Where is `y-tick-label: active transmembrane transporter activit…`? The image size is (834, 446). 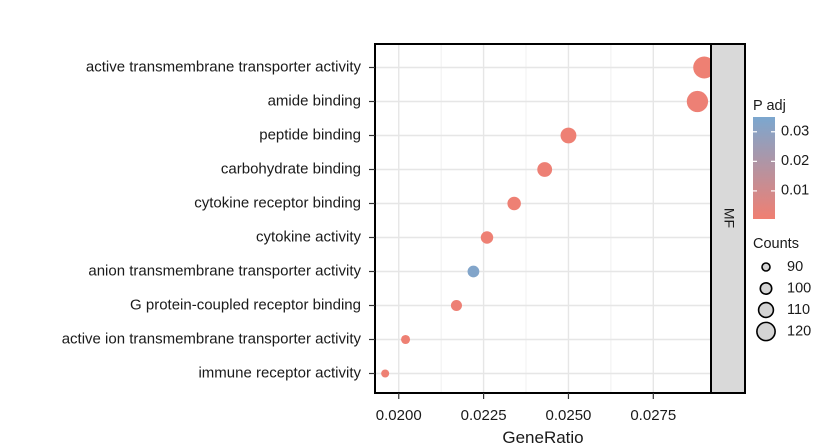
y-tick-label: active transmembrane transporter activit… is located at coordinates (224, 66).